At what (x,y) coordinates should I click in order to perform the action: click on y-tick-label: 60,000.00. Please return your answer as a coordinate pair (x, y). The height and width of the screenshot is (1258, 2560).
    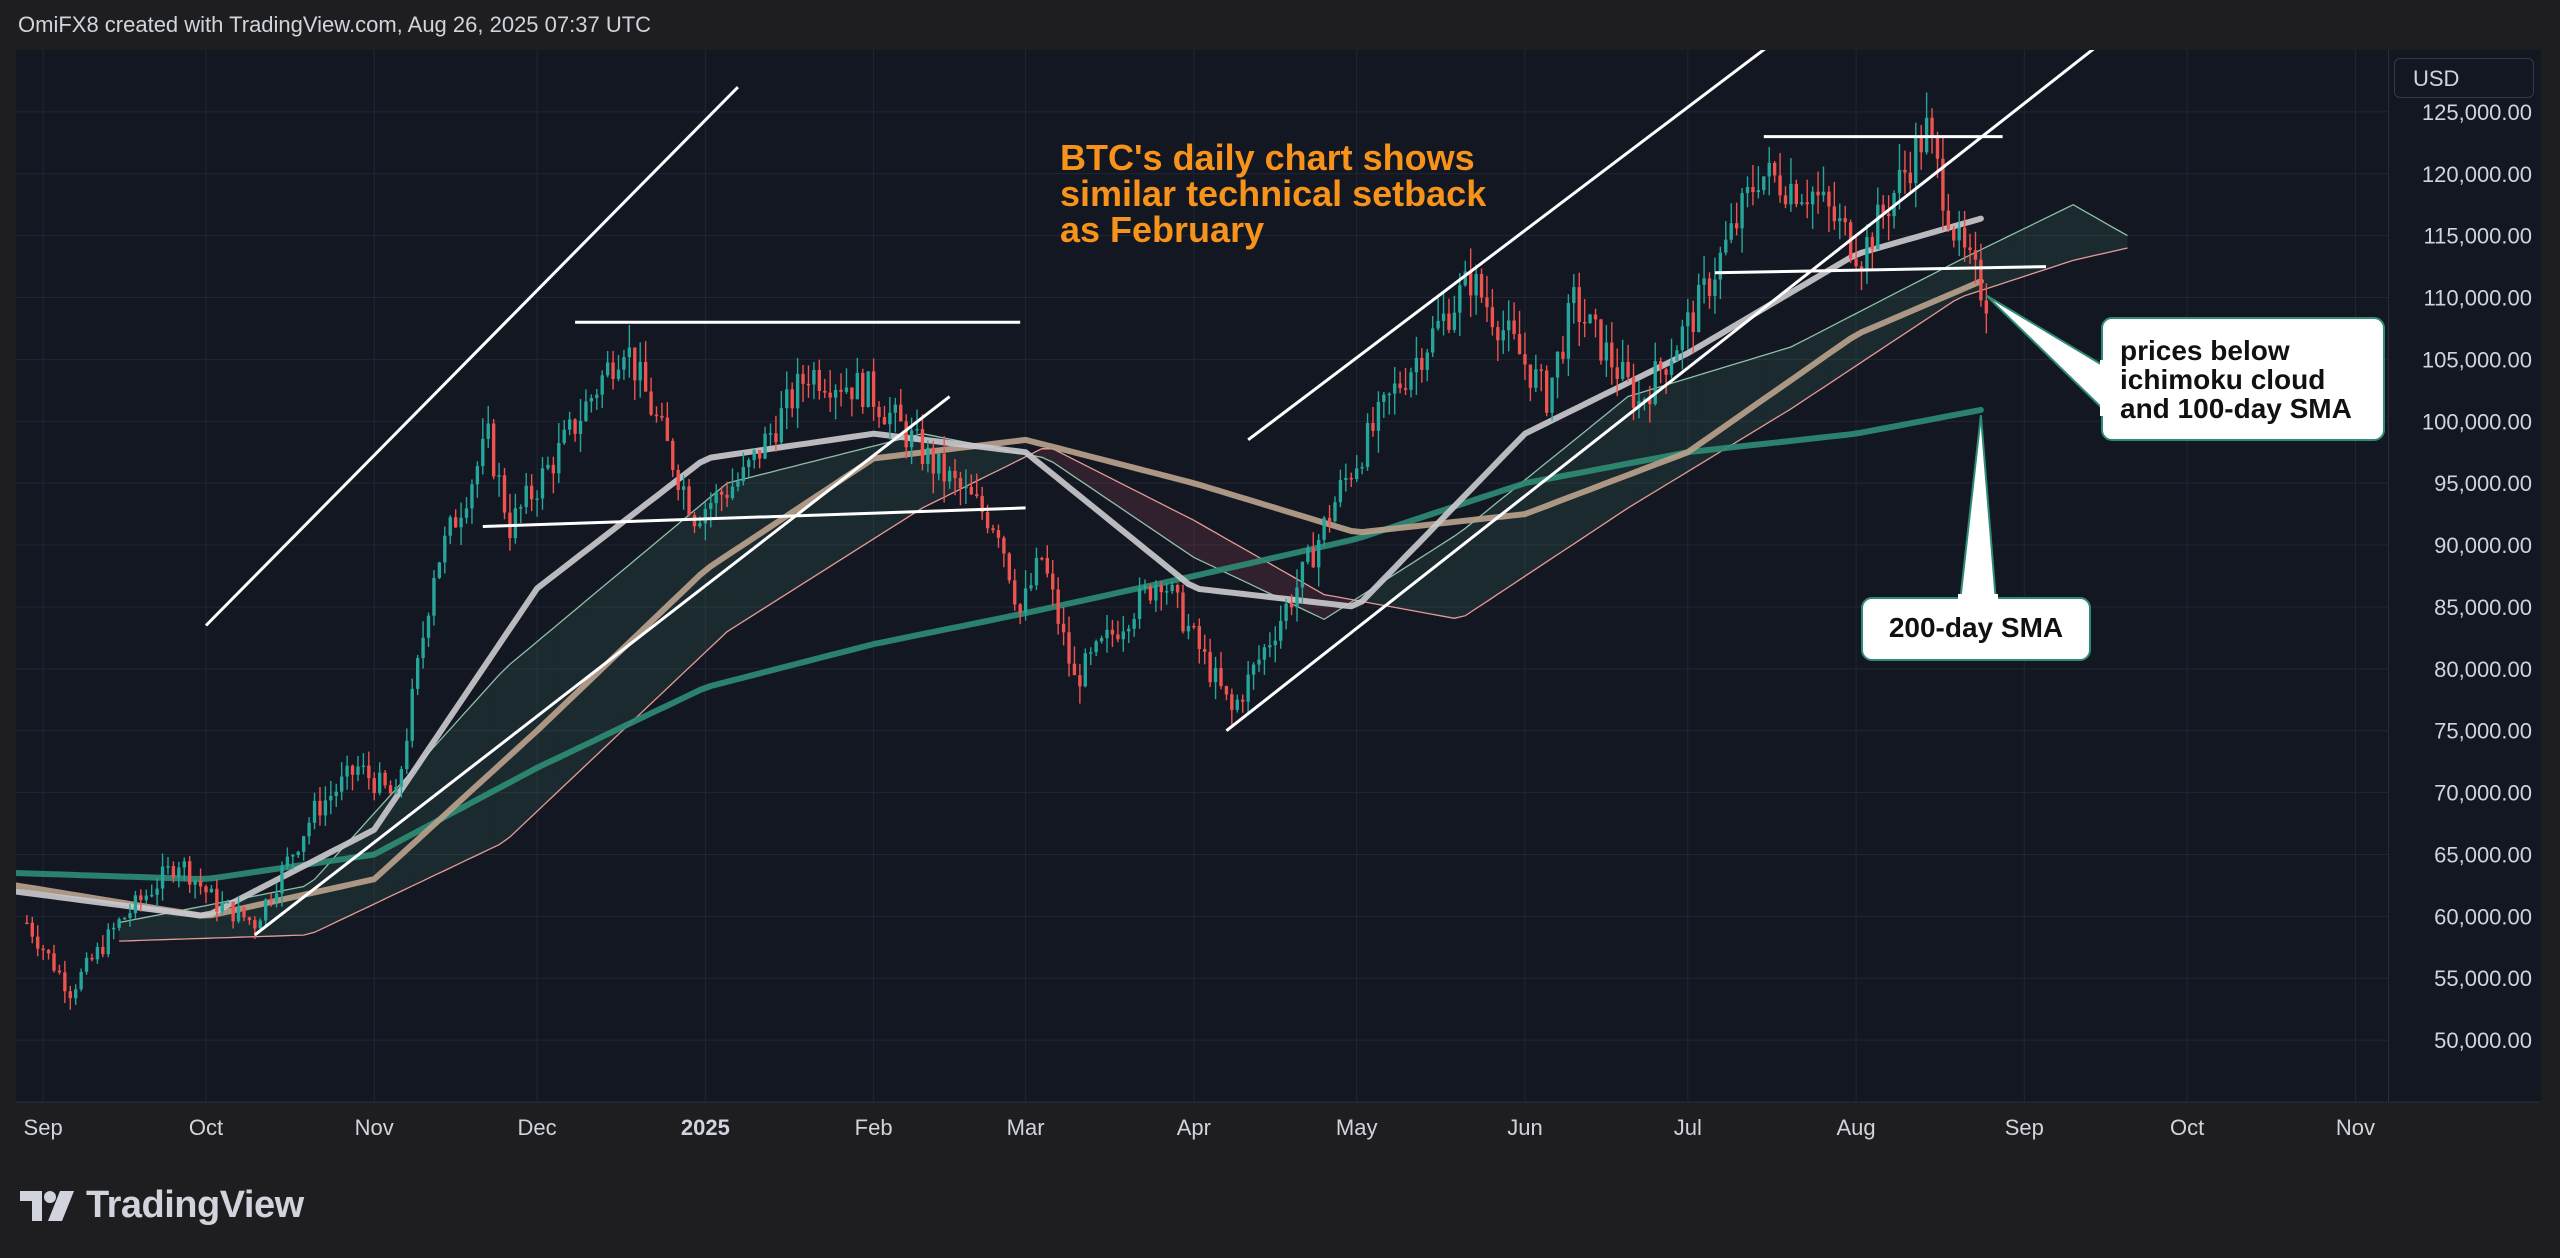
    Looking at the image, I should click on (2483, 916).